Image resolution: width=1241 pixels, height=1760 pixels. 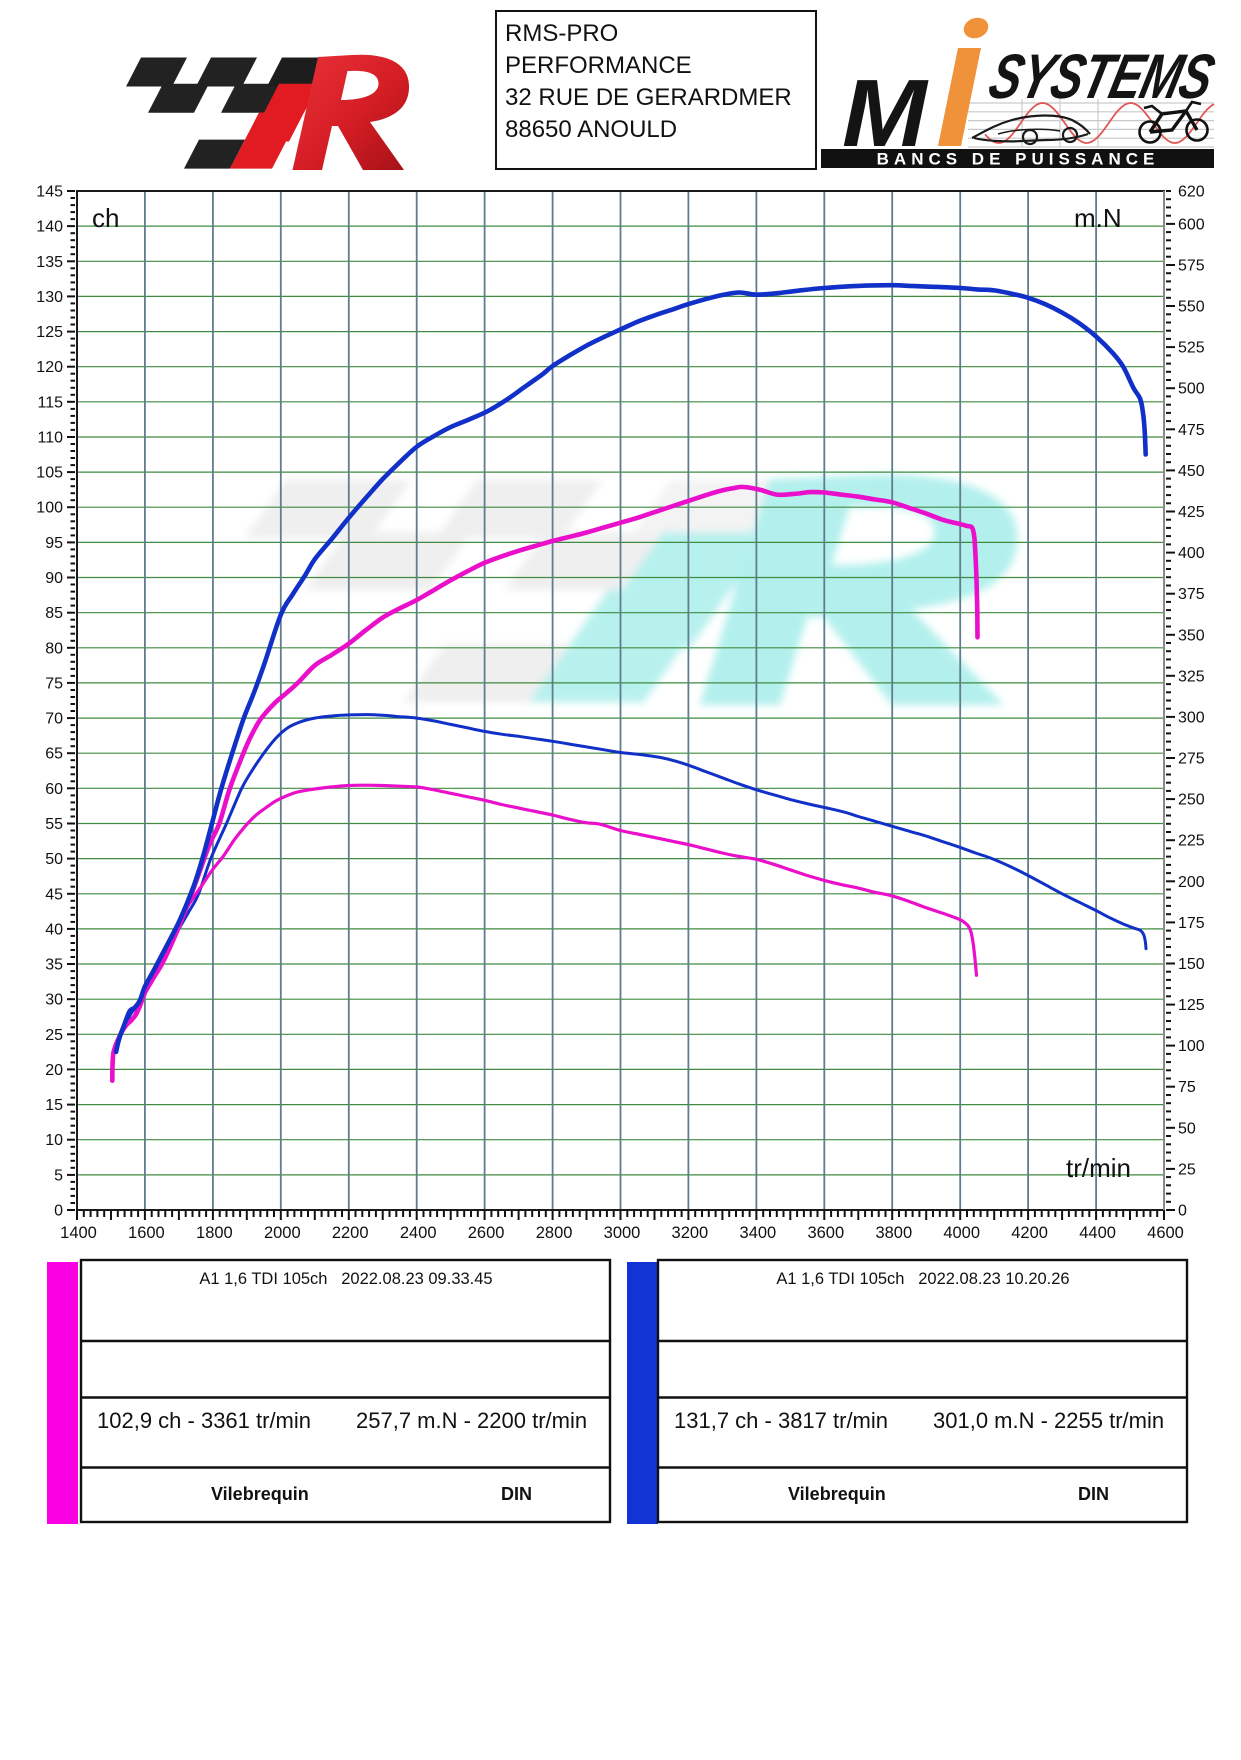 What do you see at coordinates (78, 1233) in the screenshot?
I see `svg-text: 1400` at bounding box center [78, 1233].